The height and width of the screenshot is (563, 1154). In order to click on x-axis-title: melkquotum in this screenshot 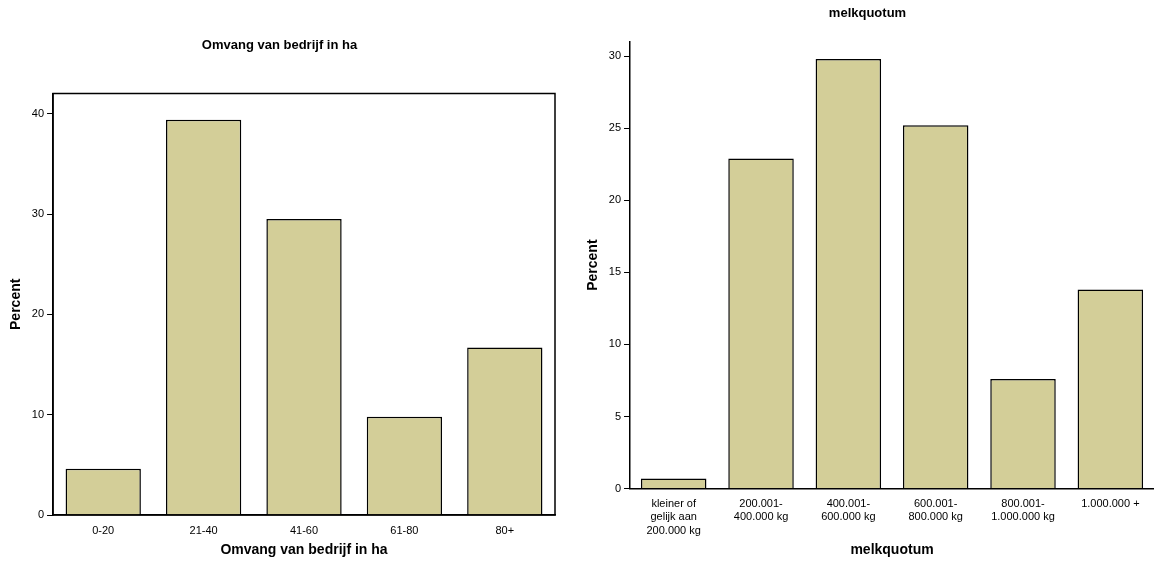, I will do `click(892, 549)`.